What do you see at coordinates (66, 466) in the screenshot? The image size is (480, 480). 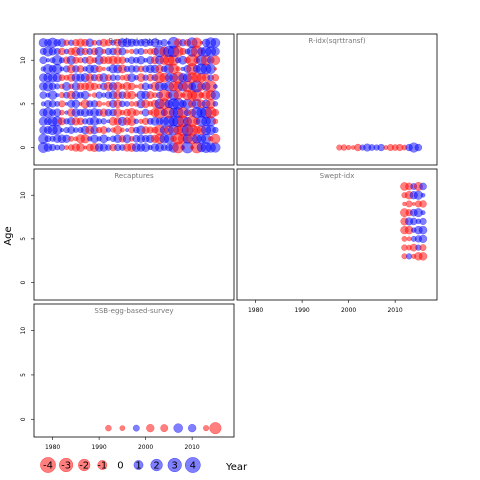 I see `legend-label: -3` at bounding box center [66, 466].